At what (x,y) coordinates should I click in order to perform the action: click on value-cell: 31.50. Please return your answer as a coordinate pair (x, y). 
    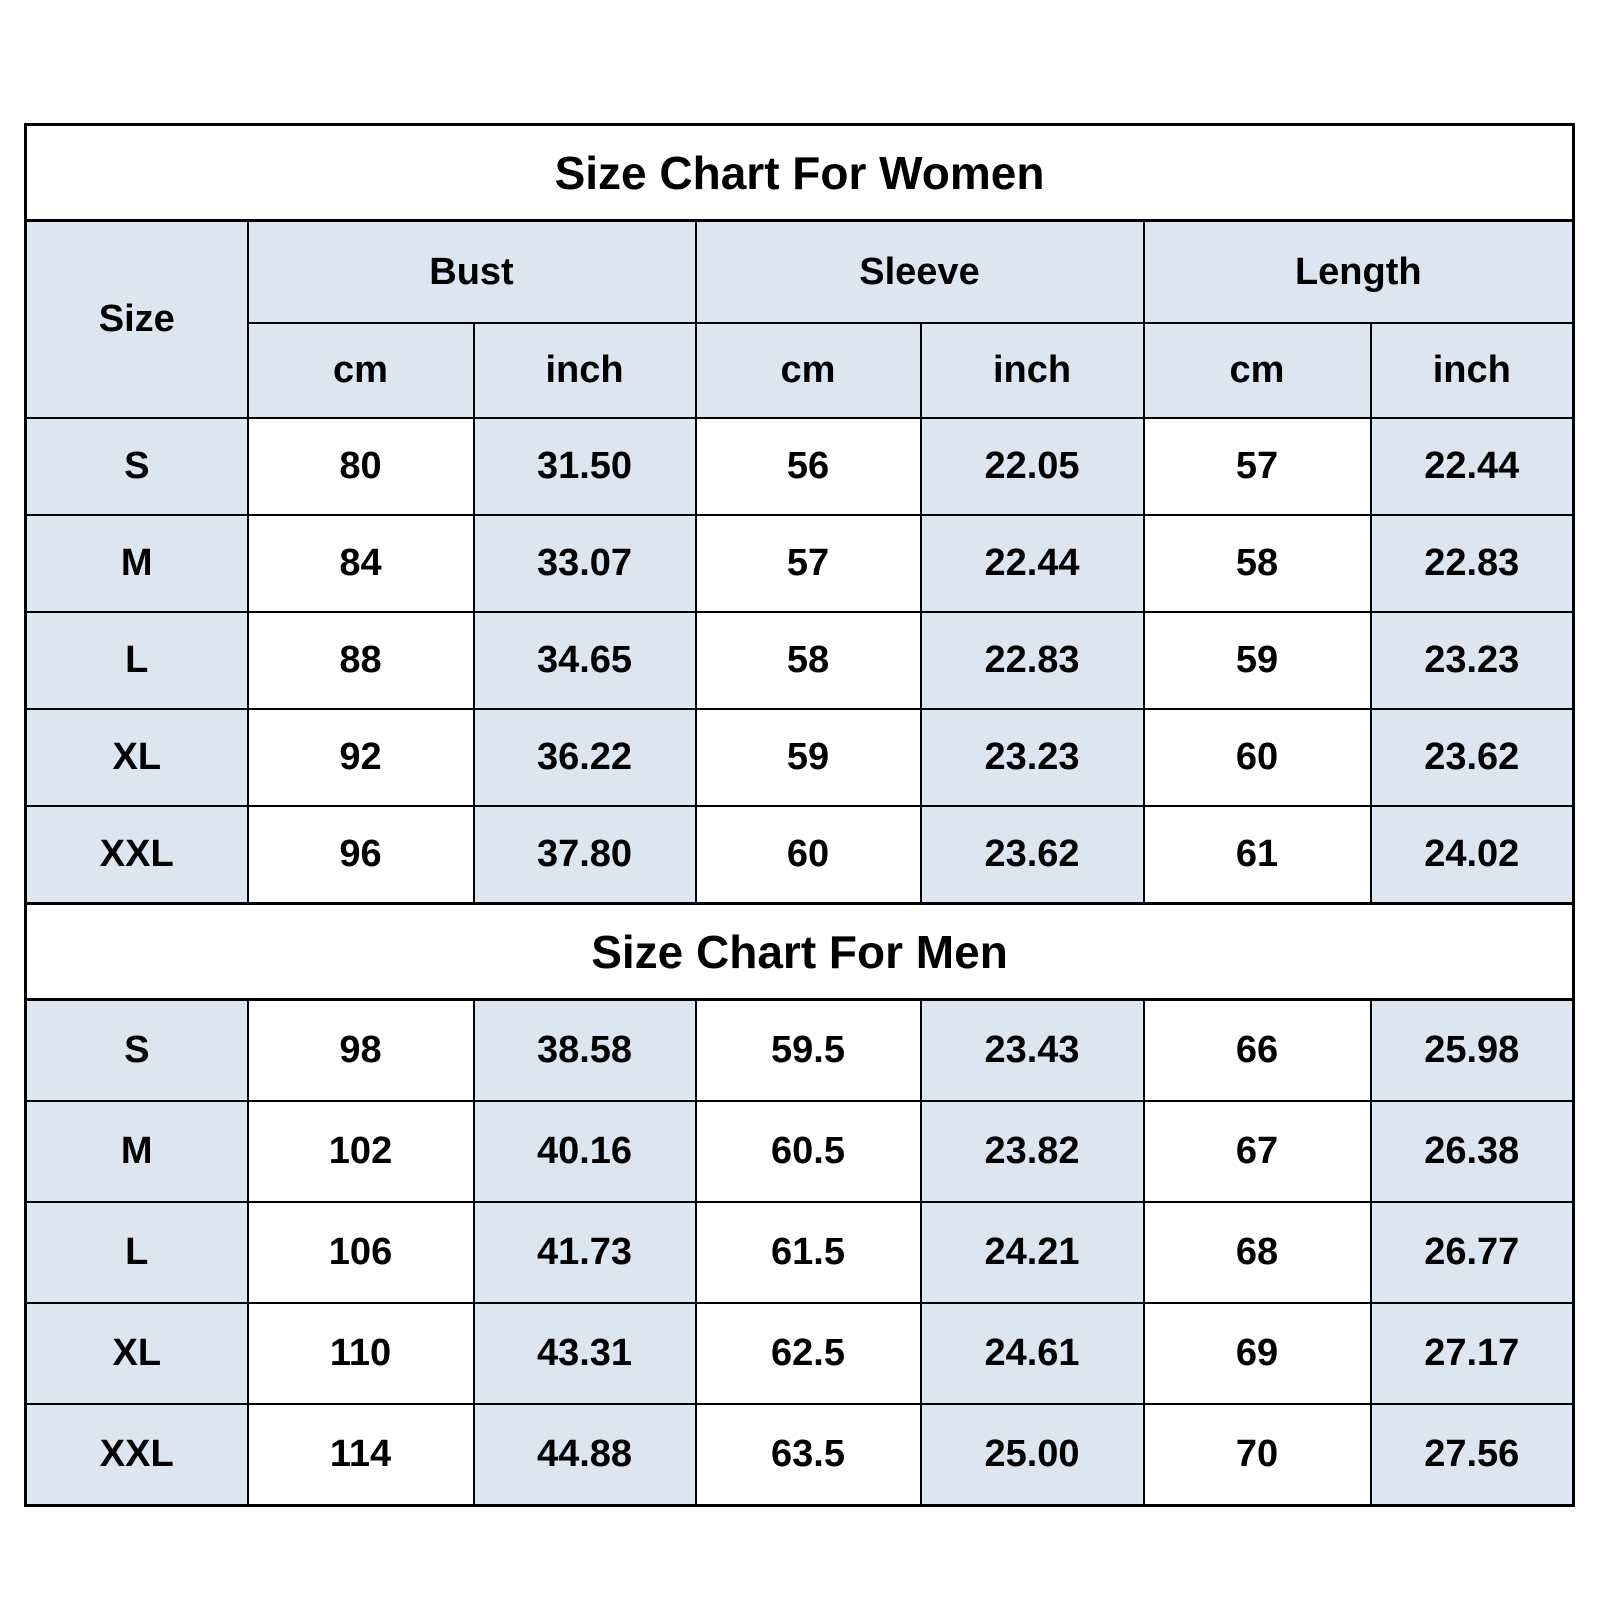
    Looking at the image, I should click on (584, 466).